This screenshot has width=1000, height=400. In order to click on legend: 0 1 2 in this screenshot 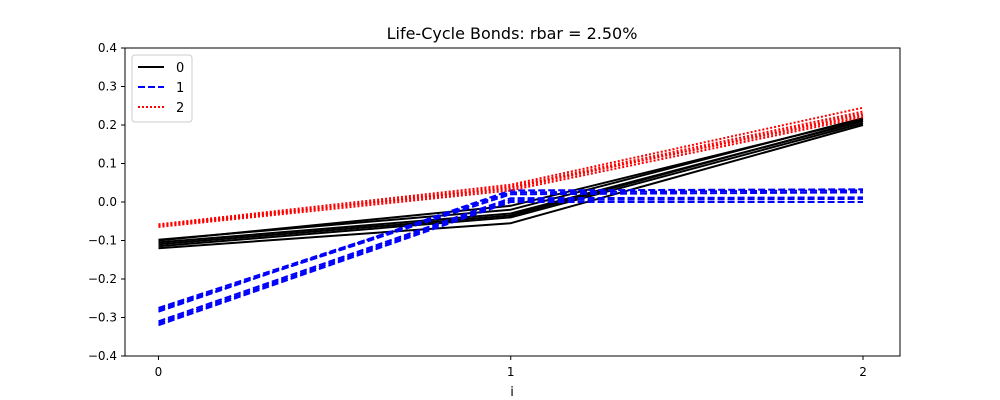, I will do `click(162, 88)`.